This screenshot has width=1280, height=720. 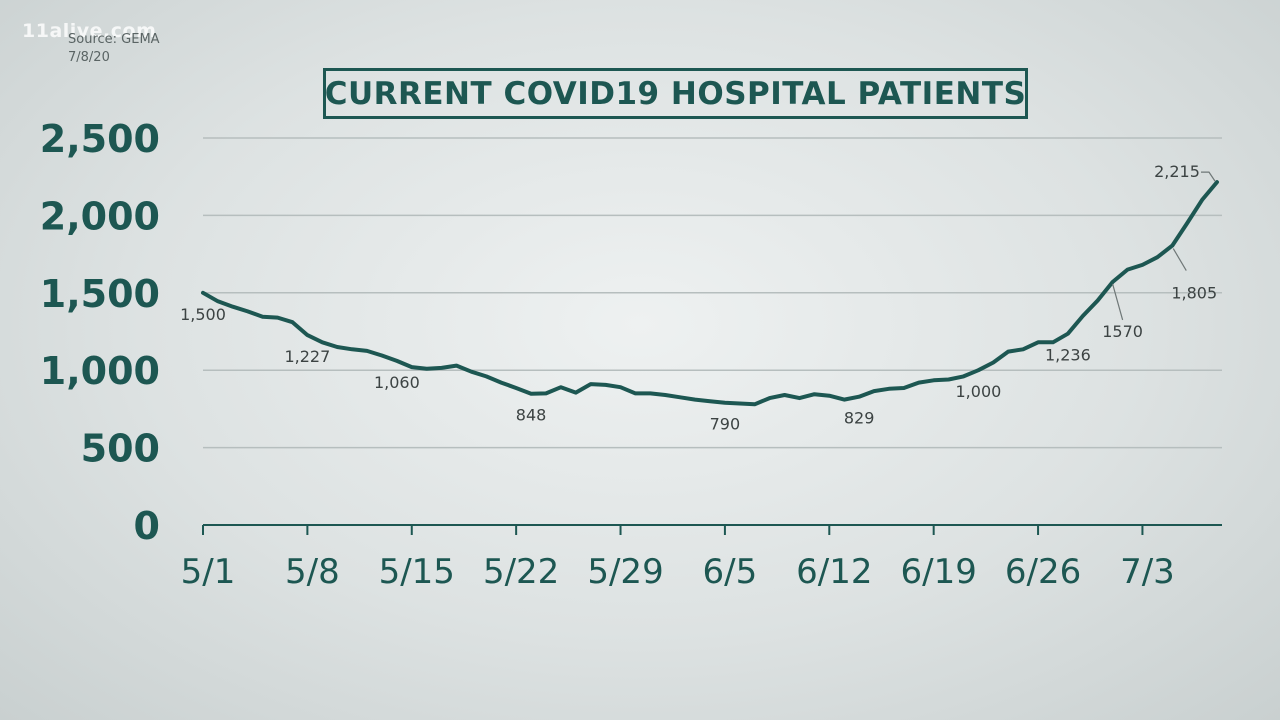 What do you see at coordinates (312, 572) in the screenshot?
I see `x-tick-label: 5/8` at bounding box center [312, 572].